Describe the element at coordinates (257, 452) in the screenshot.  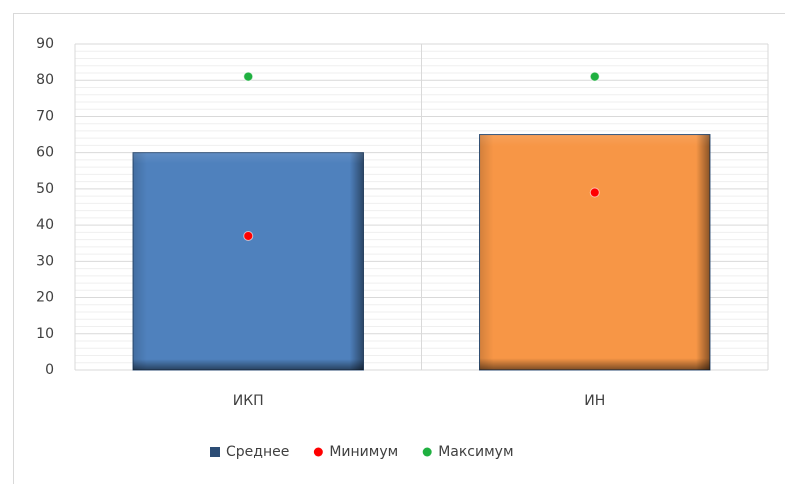
I see `legend-label: Среднее` at that location.